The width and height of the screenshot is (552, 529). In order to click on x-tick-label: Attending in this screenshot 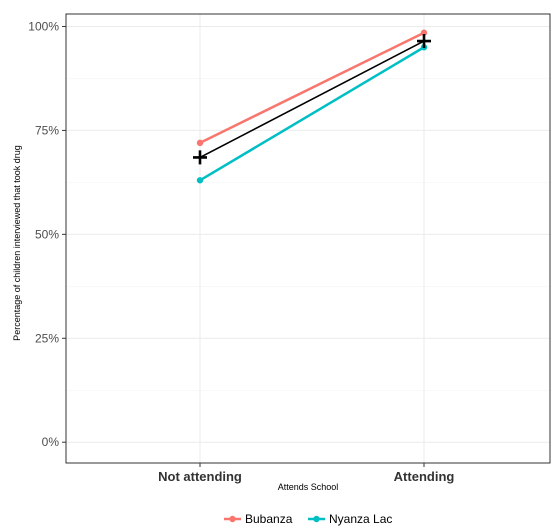, I will do `click(424, 476)`.